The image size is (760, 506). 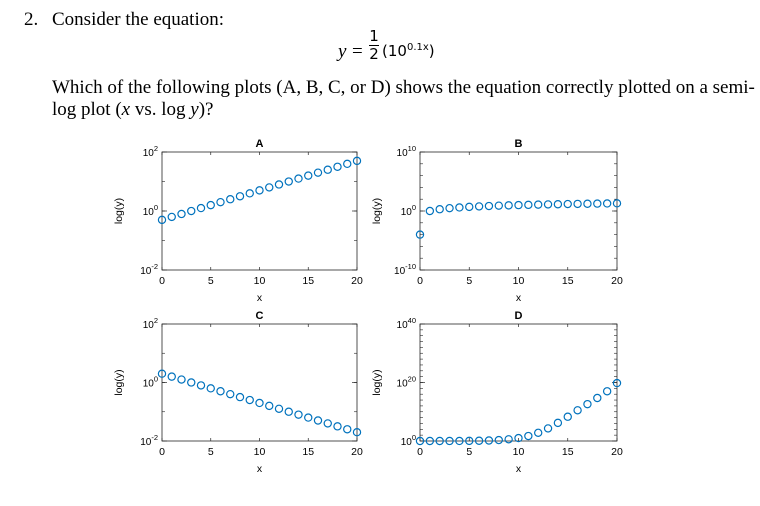 I want to click on equation: y = 1 2 (100.1x), so click(x=413, y=50).